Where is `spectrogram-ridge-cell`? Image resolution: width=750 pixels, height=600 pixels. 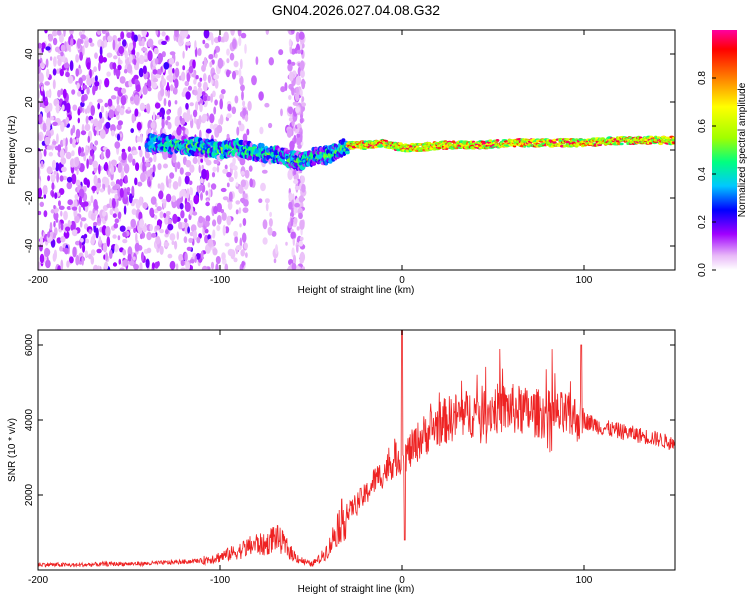
spectrogram-ridge-cell is located at coordinates (660, 144).